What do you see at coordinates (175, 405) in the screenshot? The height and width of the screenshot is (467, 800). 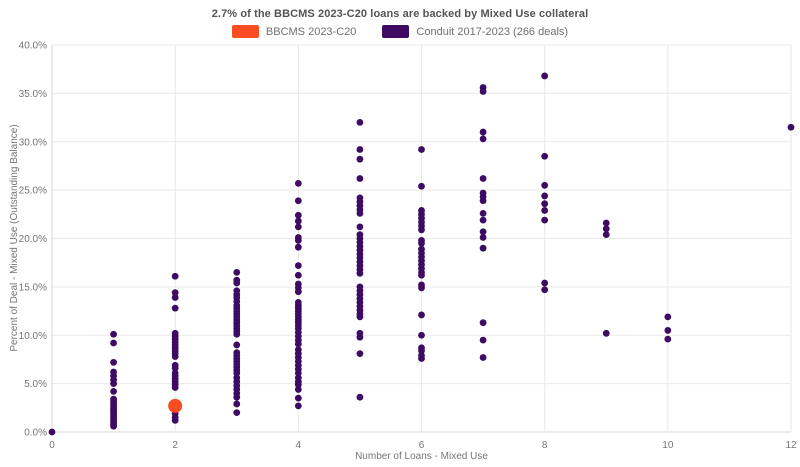 I see `data-point-bbcms` at bounding box center [175, 405].